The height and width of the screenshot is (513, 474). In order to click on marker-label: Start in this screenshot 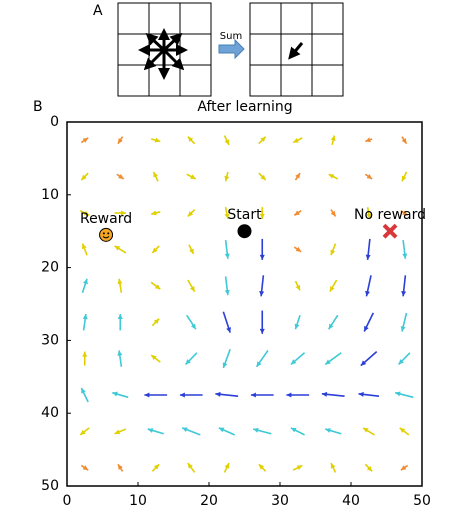, I will do `click(244, 215)`.